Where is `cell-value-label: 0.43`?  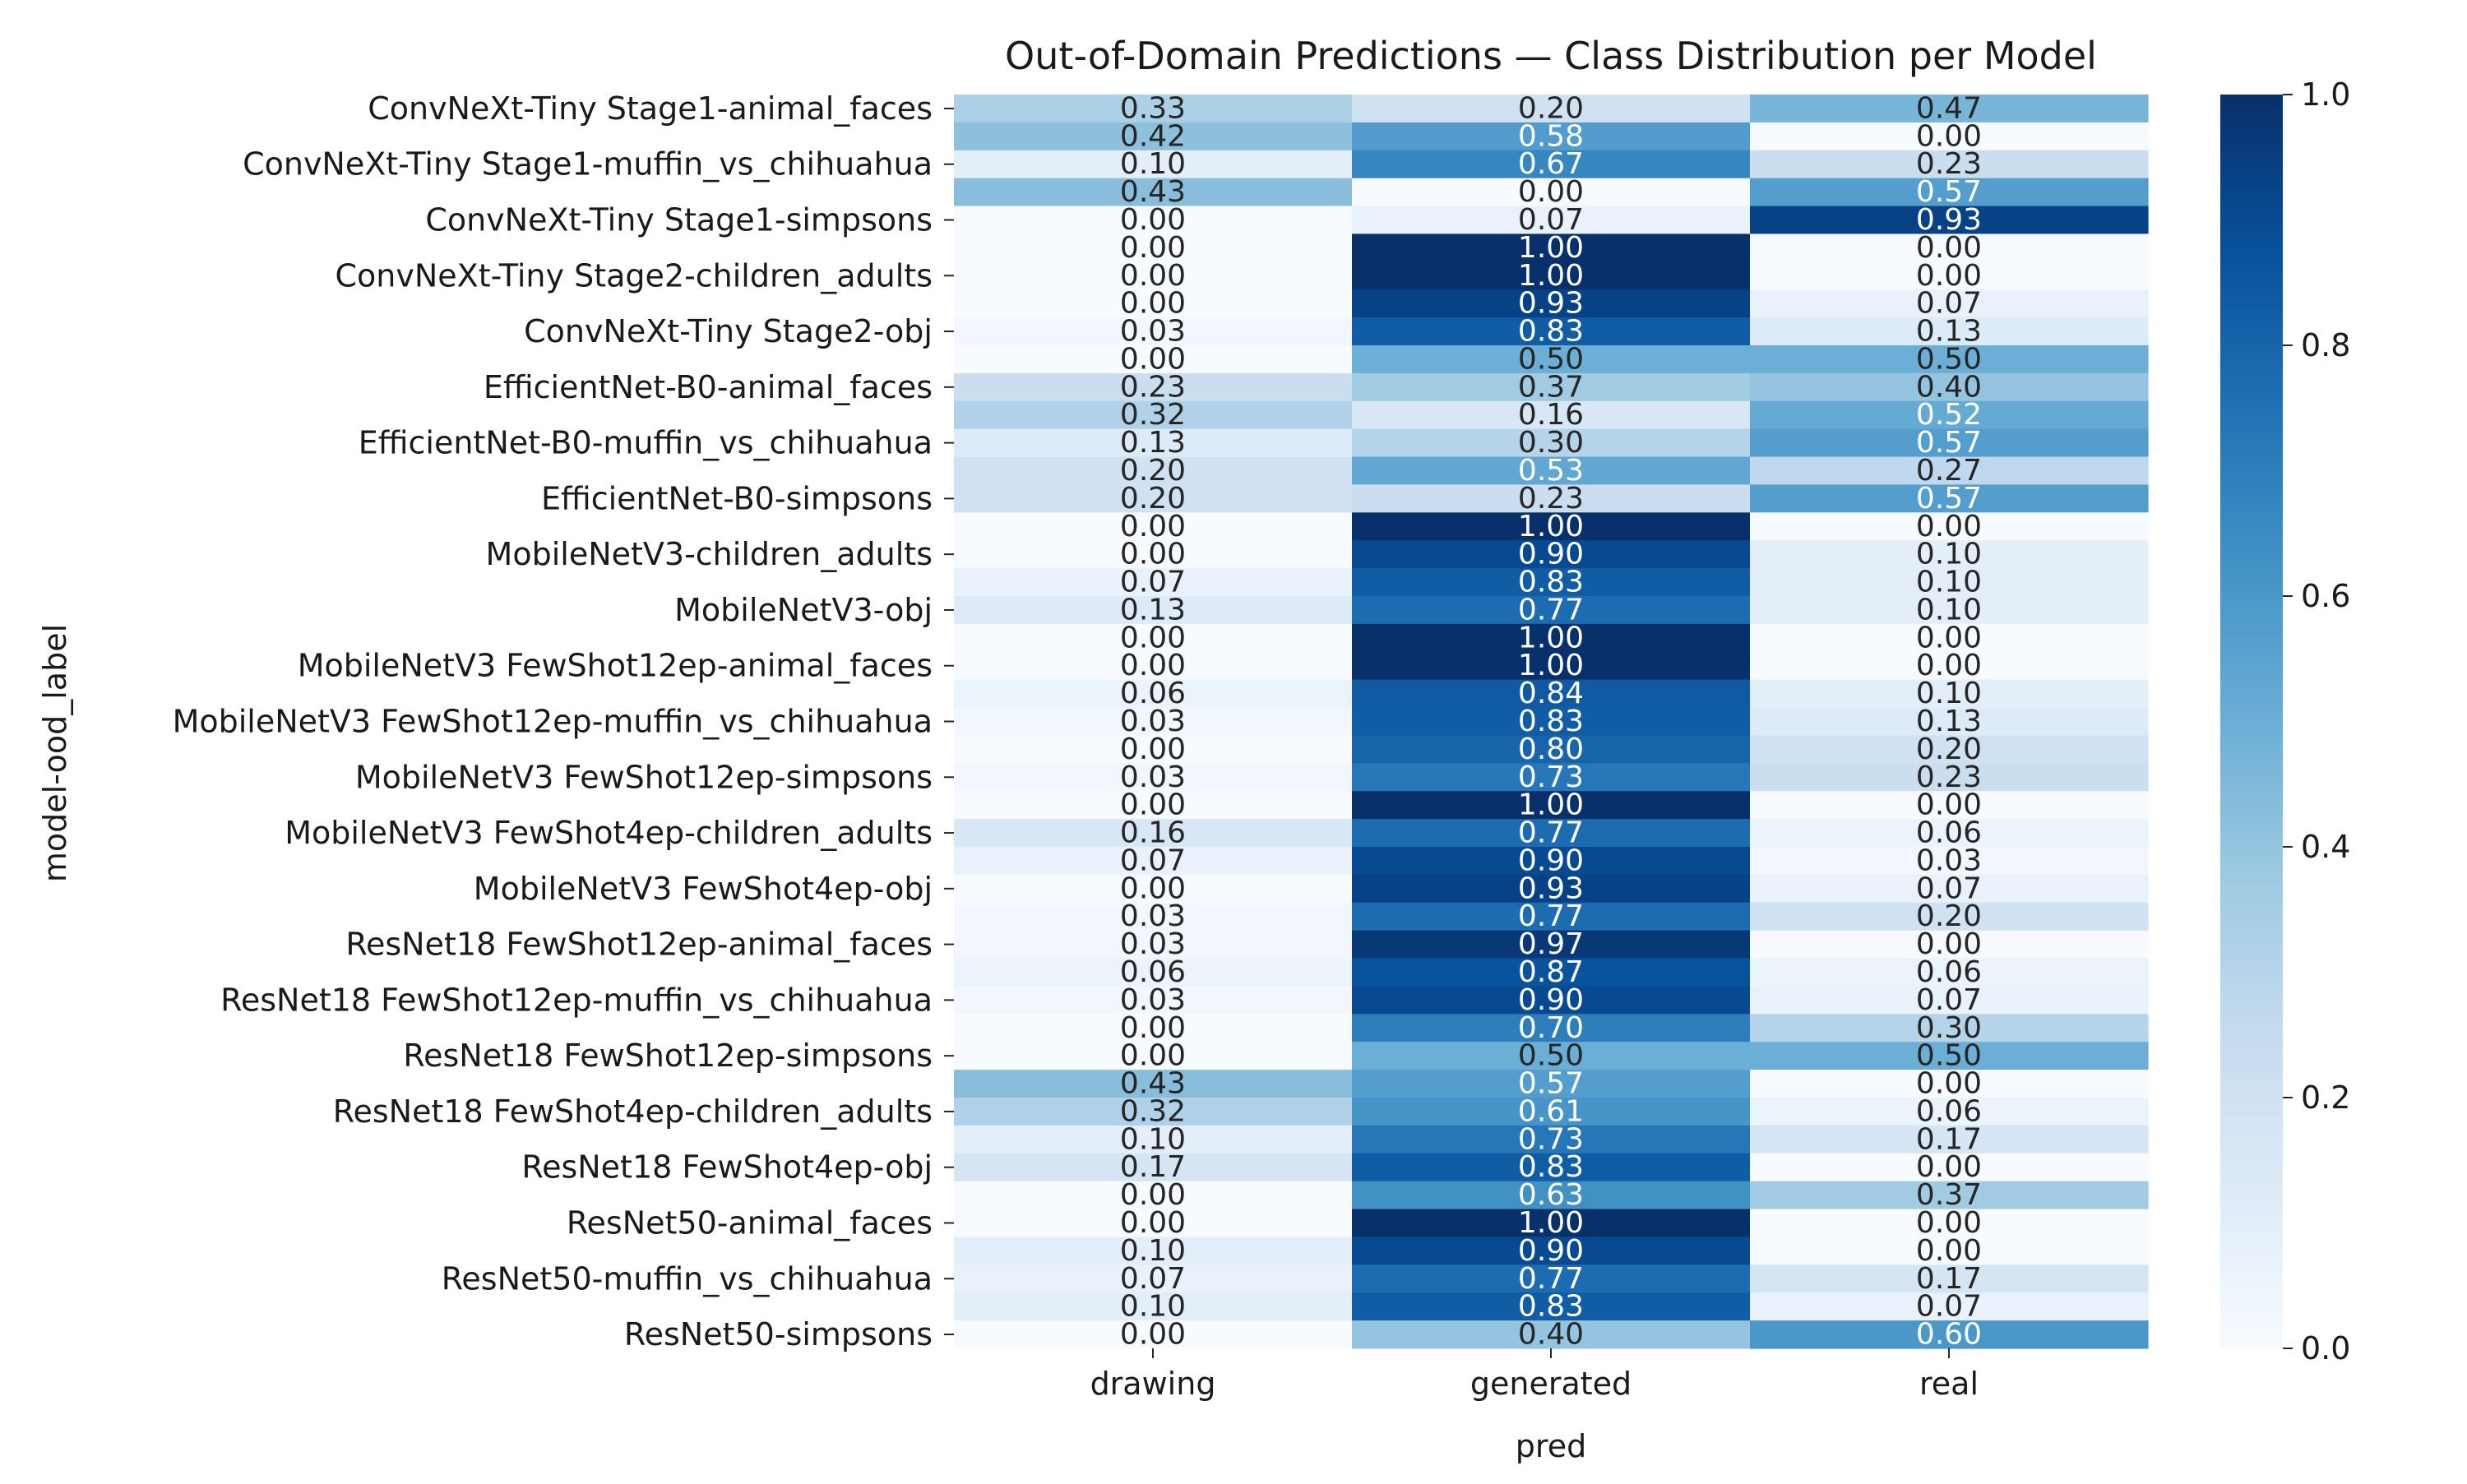 cell-value-label: 0.43 is located at coordinates (1153, 1084).